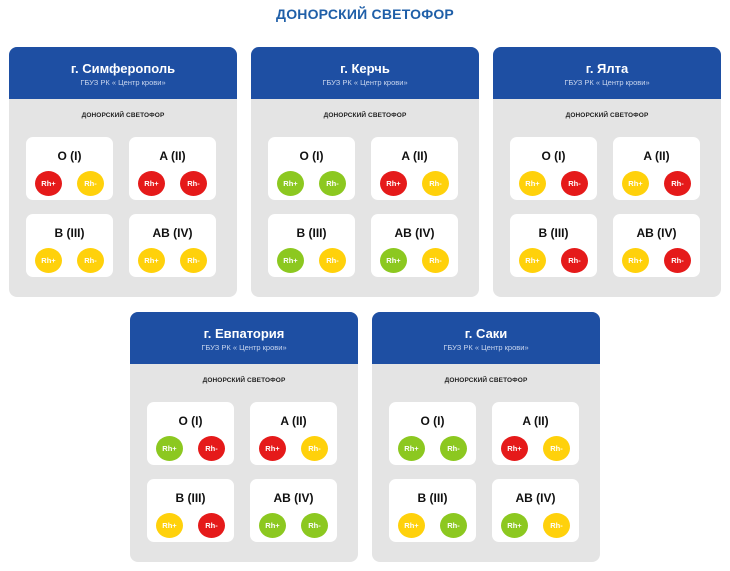 The width and height of the screenshot is (730, 571). Describe the element at coordinates (365, 68) in the screenshot. I see `city-name: г. Керчь` at that location.